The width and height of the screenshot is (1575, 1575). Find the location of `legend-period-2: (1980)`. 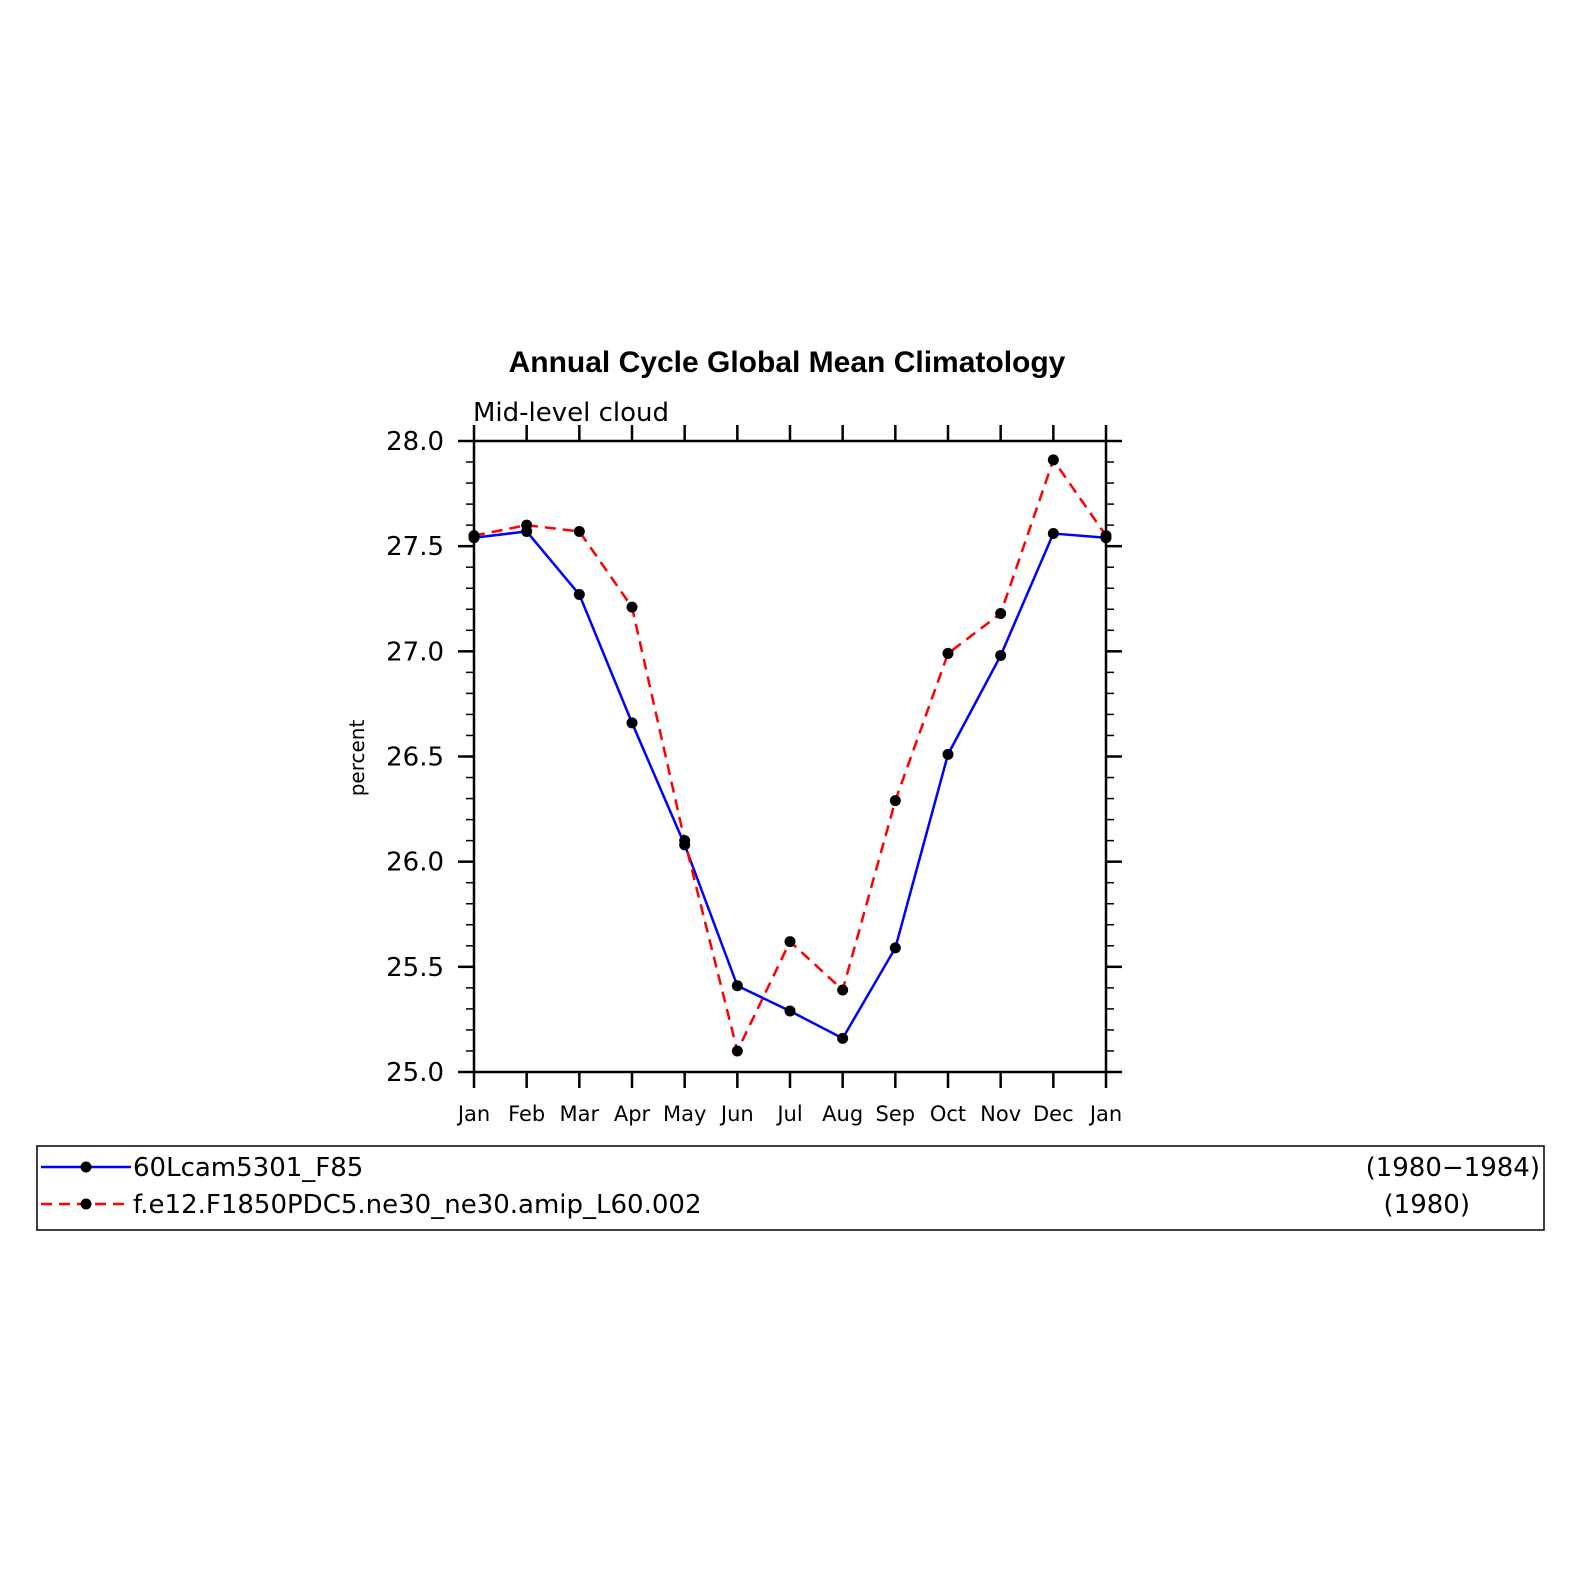

legend-period-2: (1980) is located at coordinates (1427, 1205).